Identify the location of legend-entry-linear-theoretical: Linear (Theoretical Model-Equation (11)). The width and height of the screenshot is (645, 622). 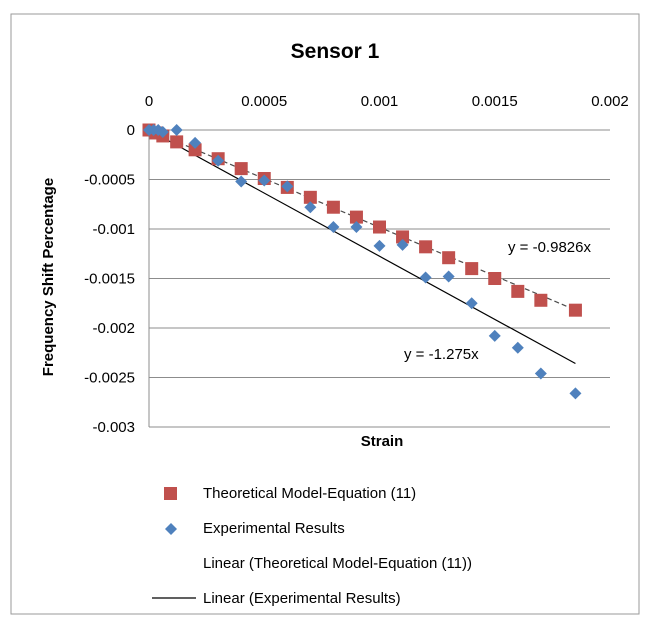
(338, 563).